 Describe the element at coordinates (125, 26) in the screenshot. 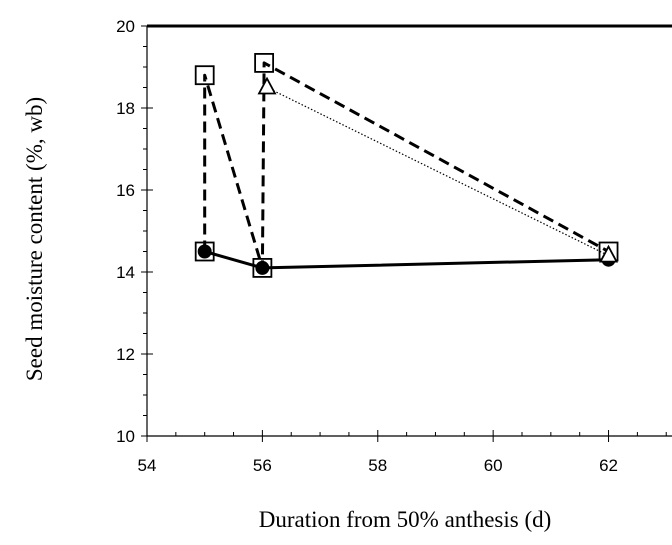

I see `y-tick-label: 20` at that location.